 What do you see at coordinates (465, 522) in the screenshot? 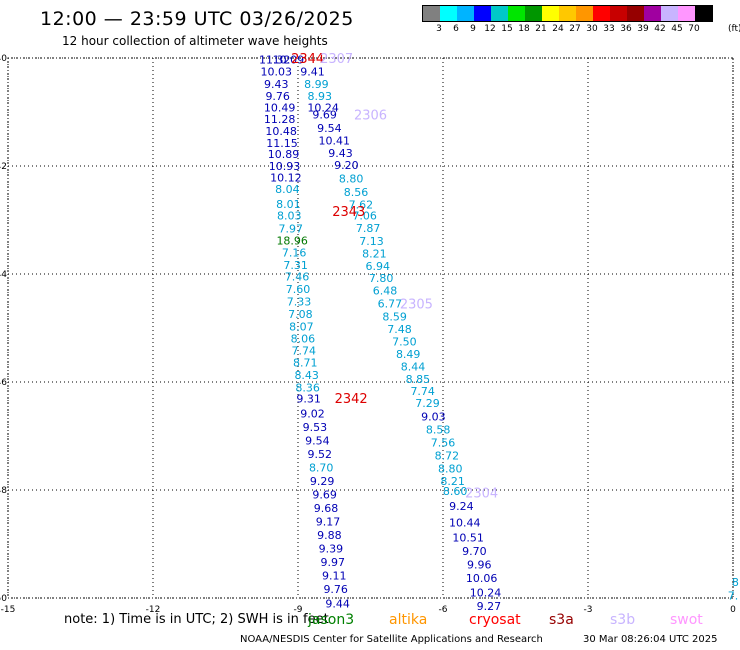
I see `wave-height-value: 10.44` at bounding box center [465, 522].